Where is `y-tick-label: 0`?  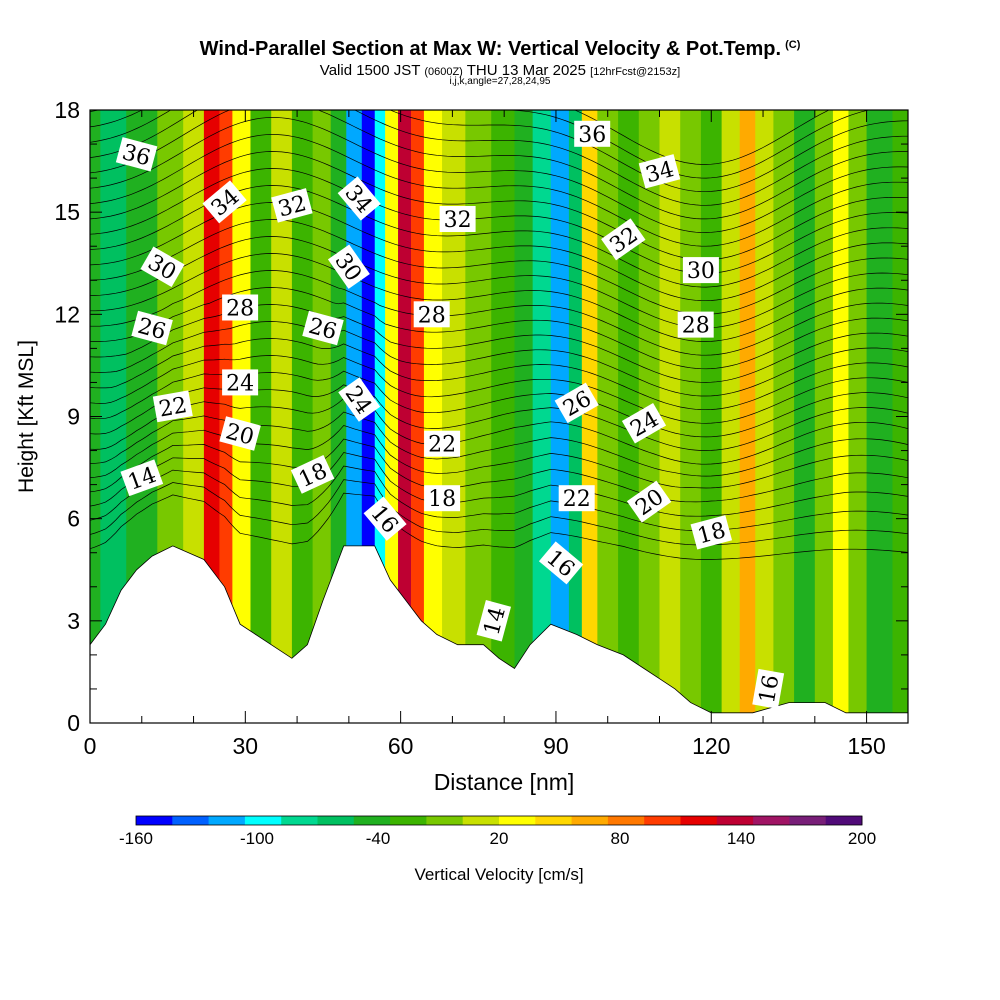
y-tick-label: 0 is located at coordinates (73, 723).